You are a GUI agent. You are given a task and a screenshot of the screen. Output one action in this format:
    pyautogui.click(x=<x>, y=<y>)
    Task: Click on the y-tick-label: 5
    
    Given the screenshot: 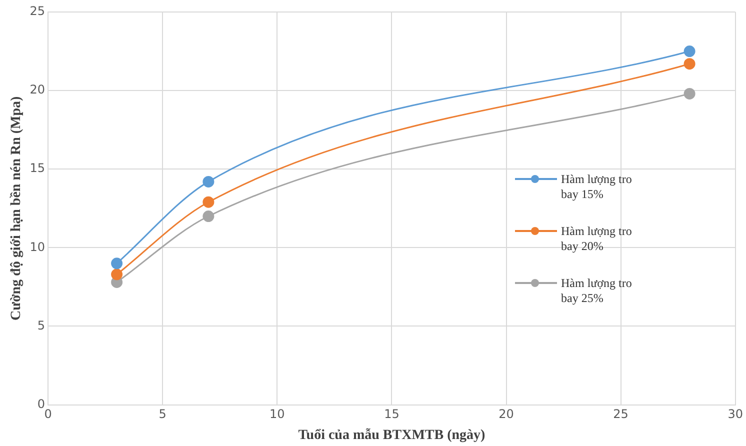 What is the action you would take?
    pyautogui.click(x=41, y=325)
    